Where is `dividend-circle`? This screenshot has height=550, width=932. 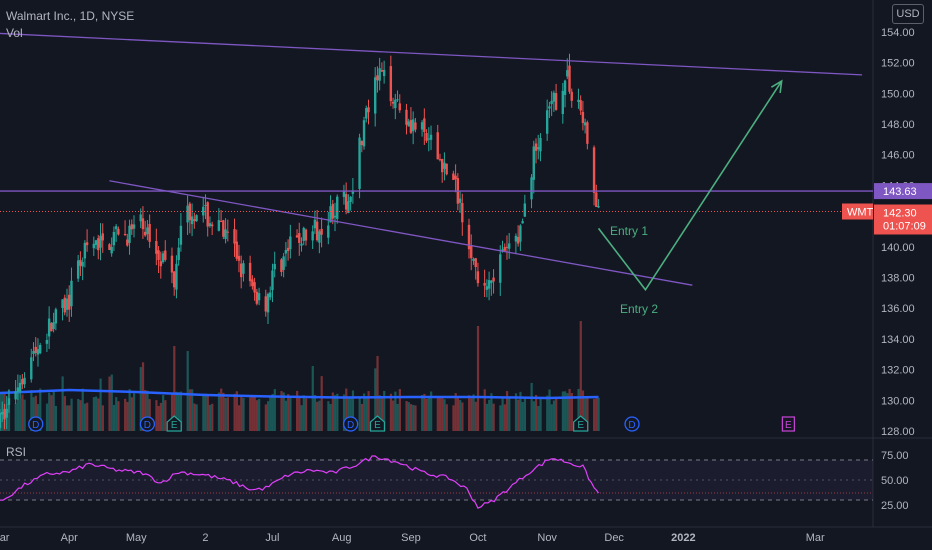 dividend-circle is located at coordinates (350, 424).